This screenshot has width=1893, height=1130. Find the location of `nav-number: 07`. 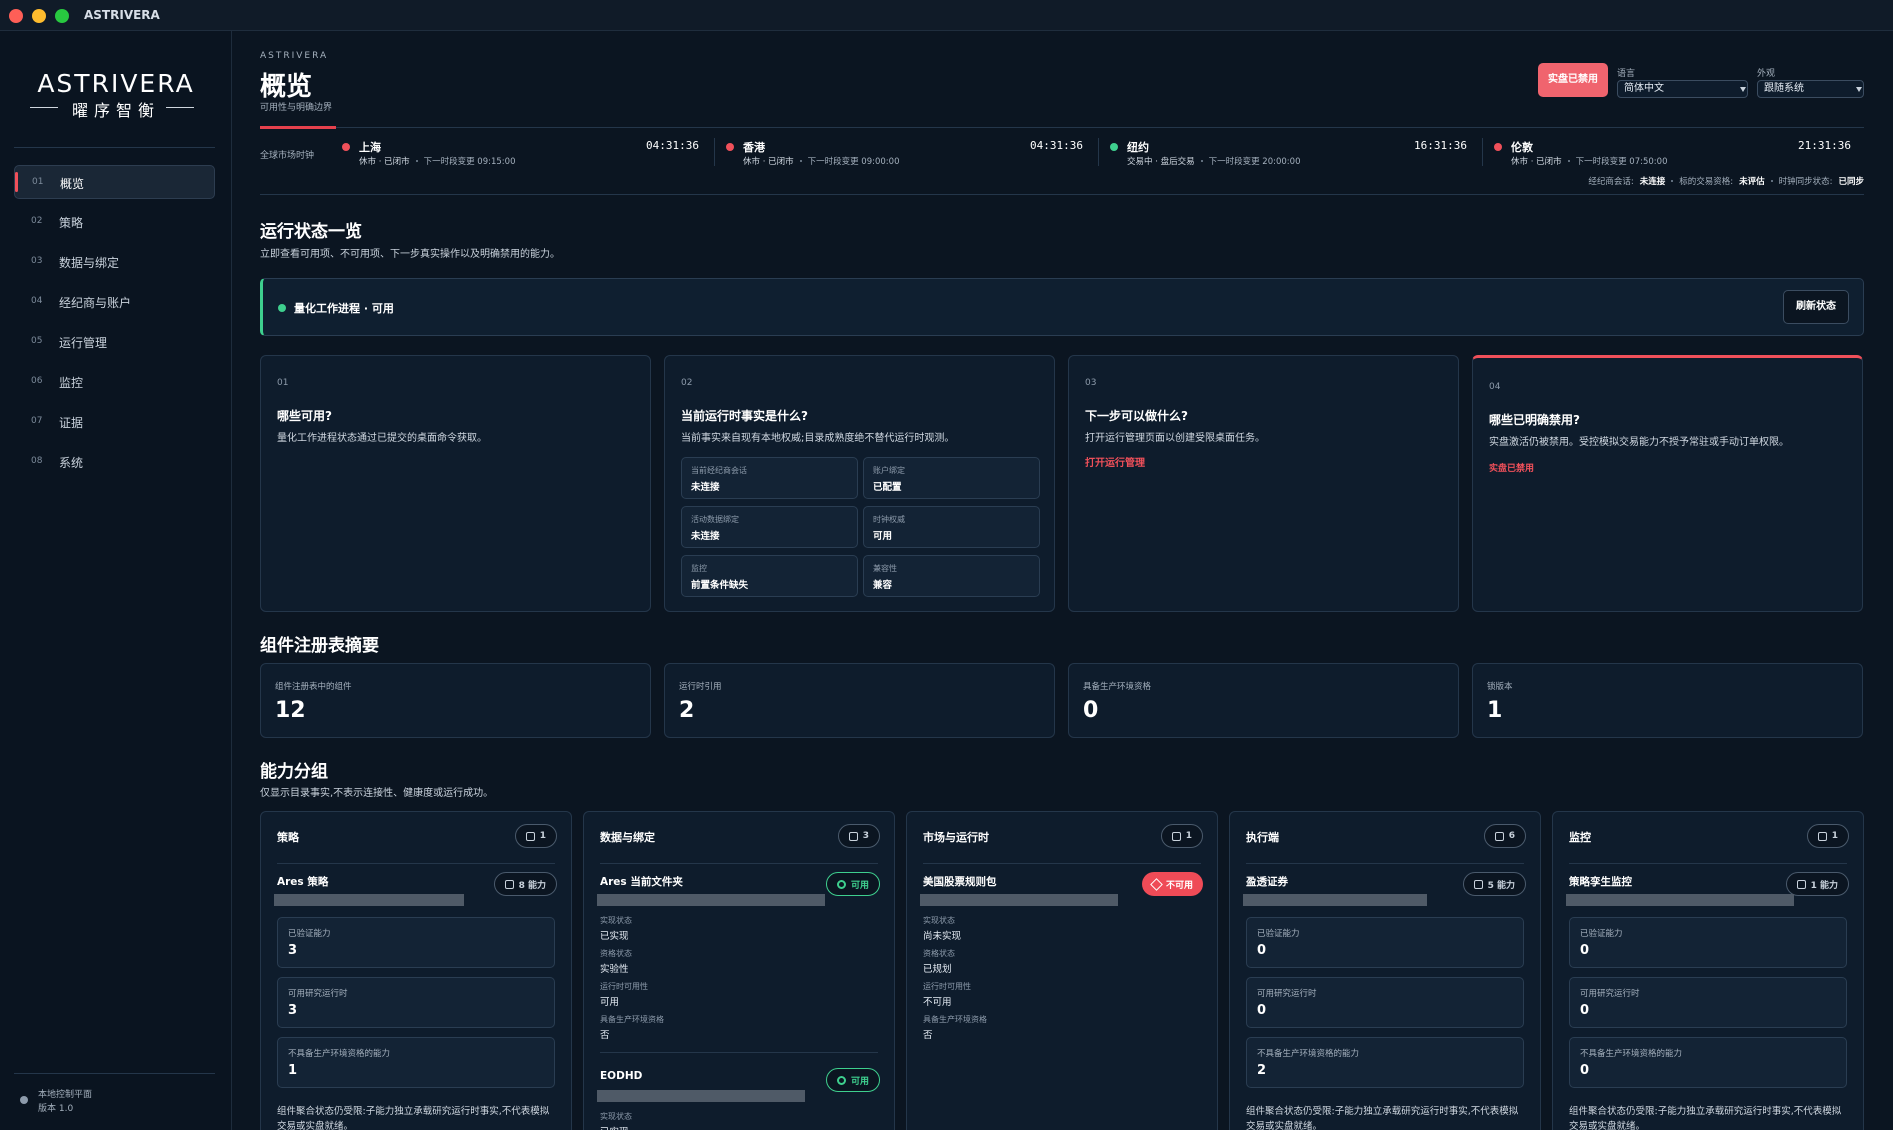

nav-number: 07 is located at coordinates (37, 421).